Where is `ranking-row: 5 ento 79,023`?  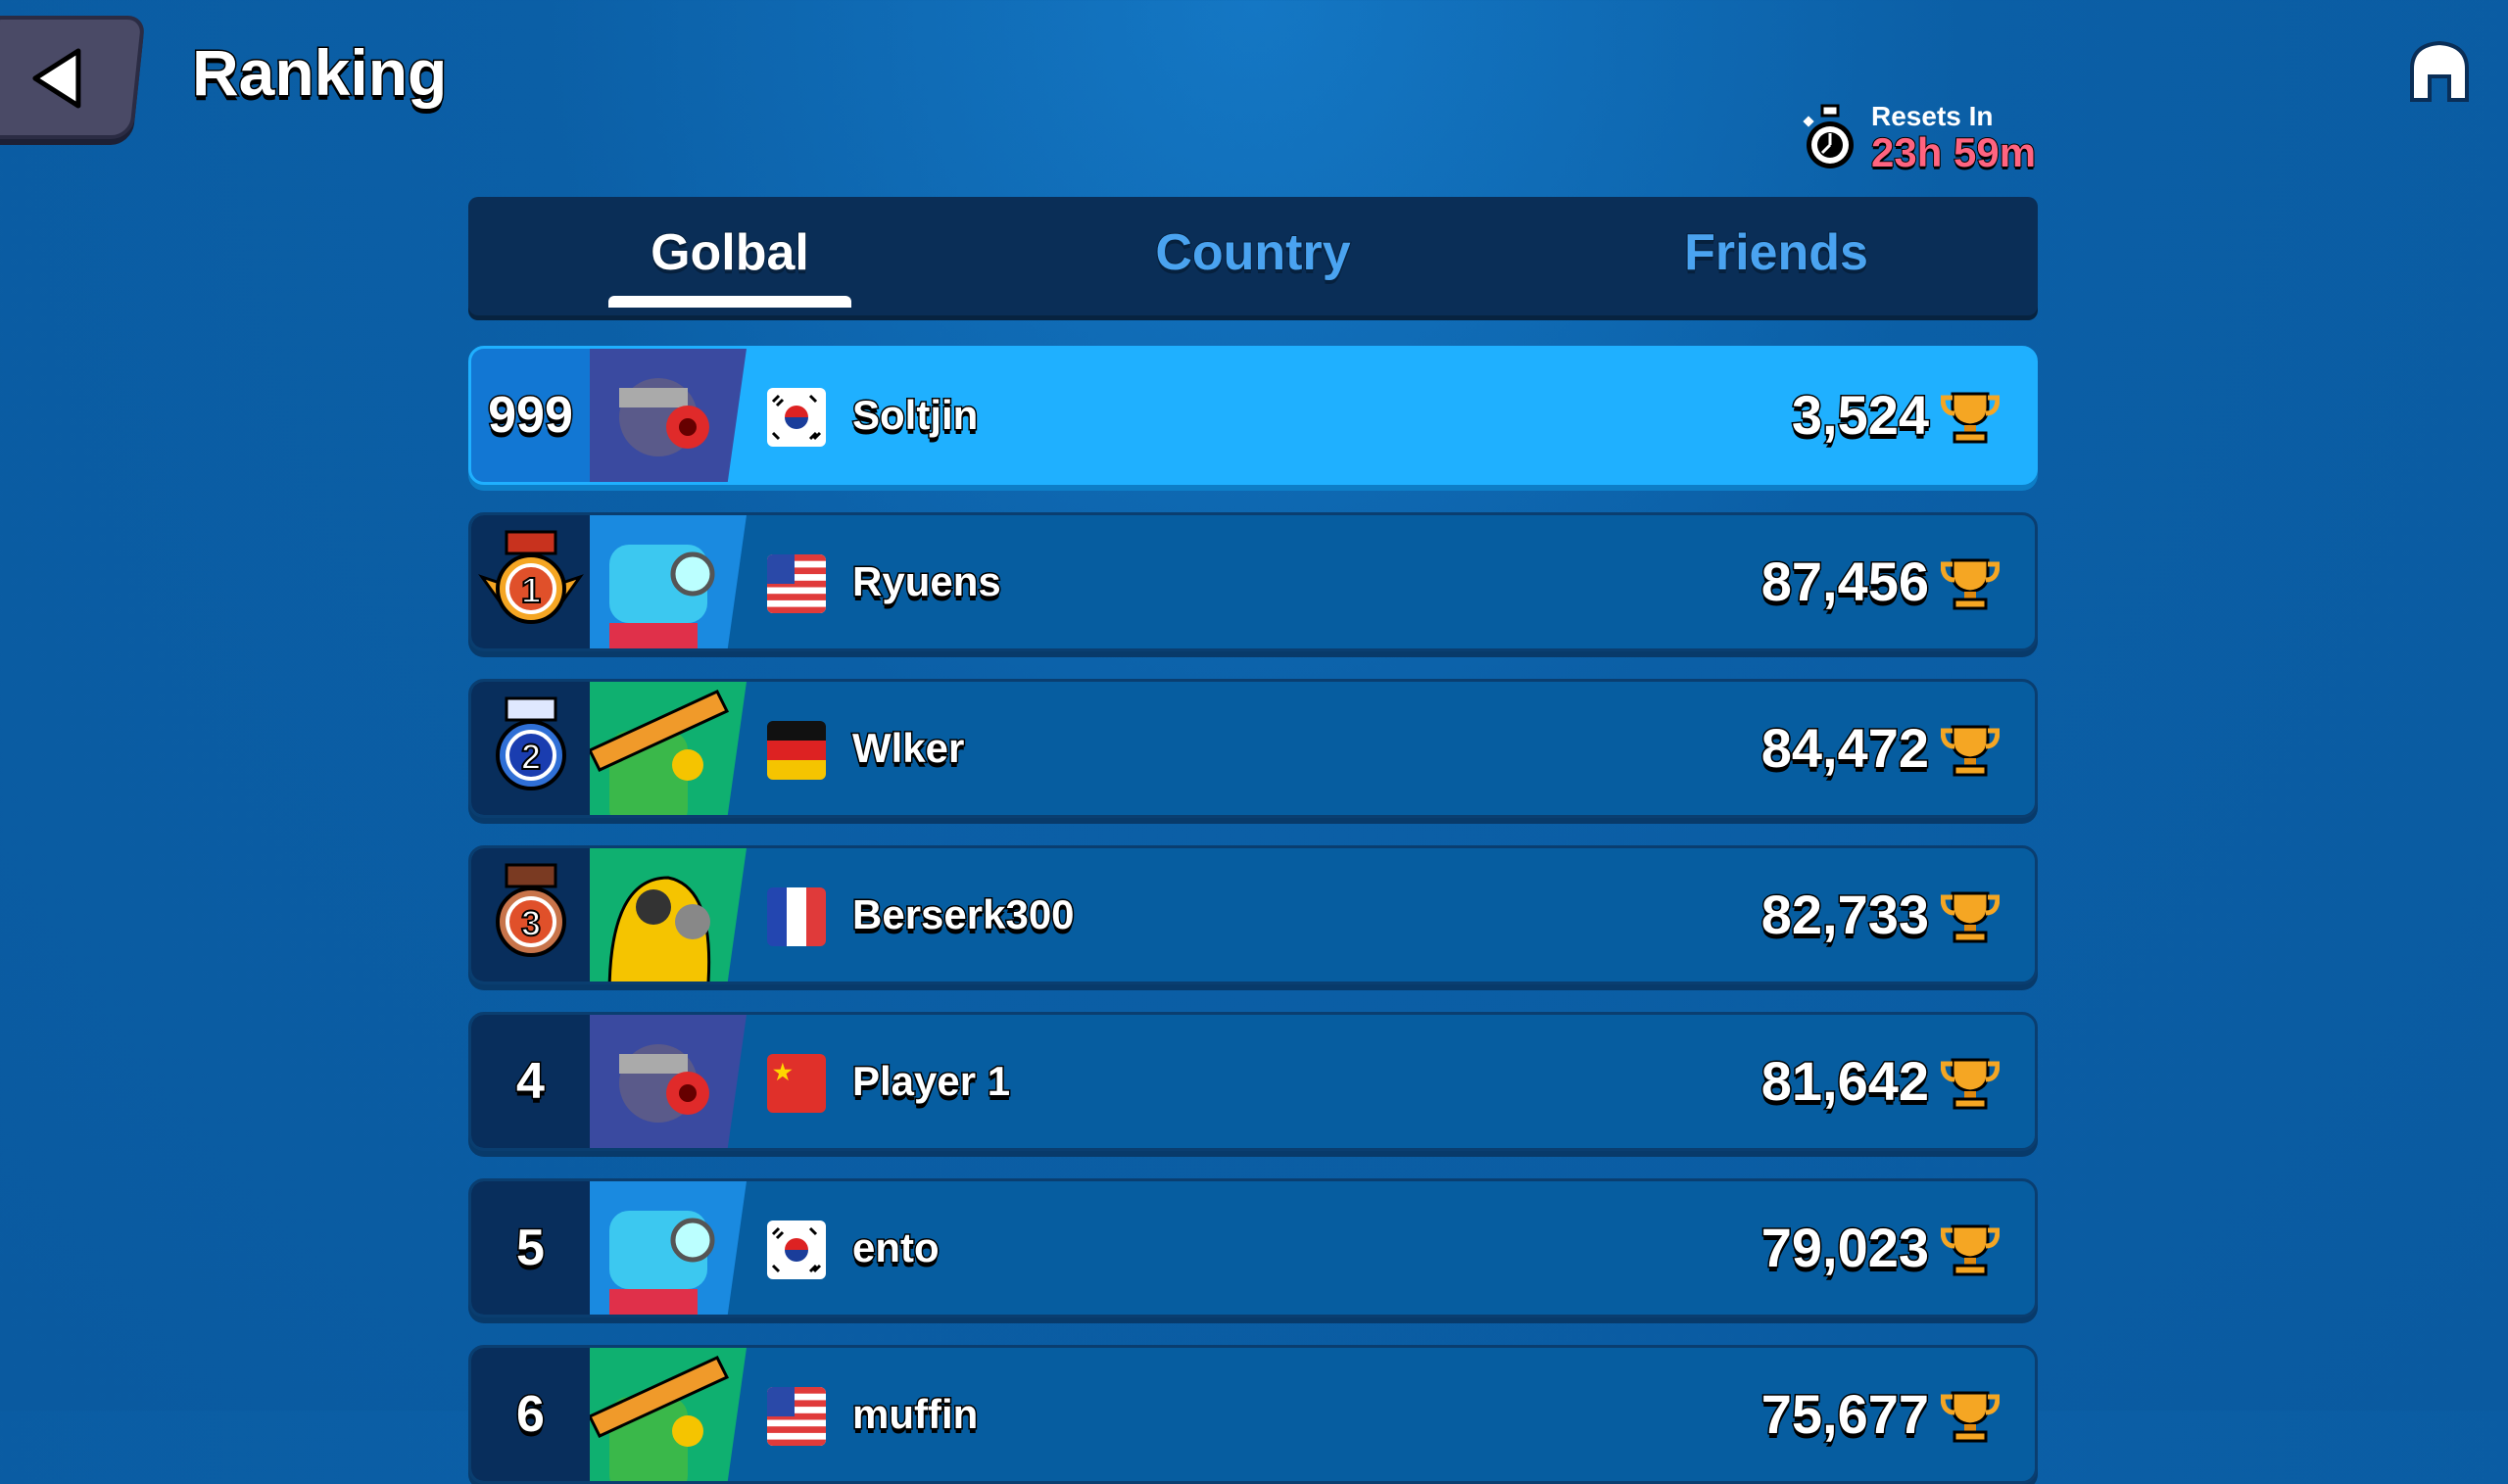
ranking-row: 5 ento 79,023 is located at coordinates (1253, 1247).